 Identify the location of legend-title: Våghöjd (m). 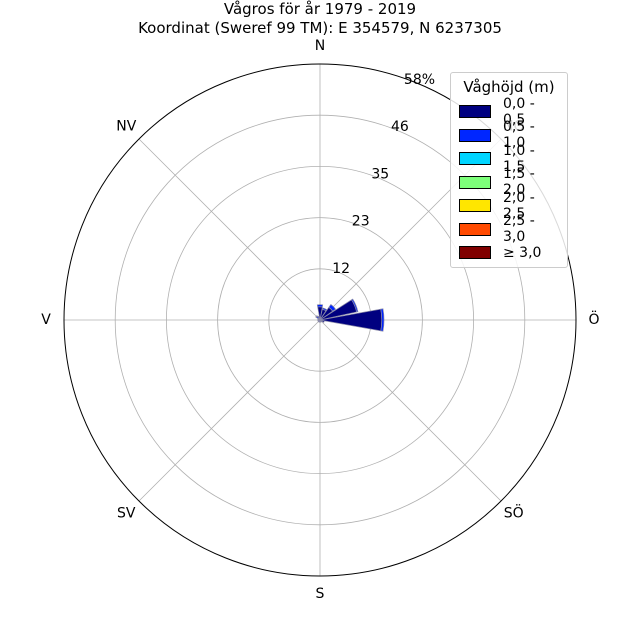
(509, 87).